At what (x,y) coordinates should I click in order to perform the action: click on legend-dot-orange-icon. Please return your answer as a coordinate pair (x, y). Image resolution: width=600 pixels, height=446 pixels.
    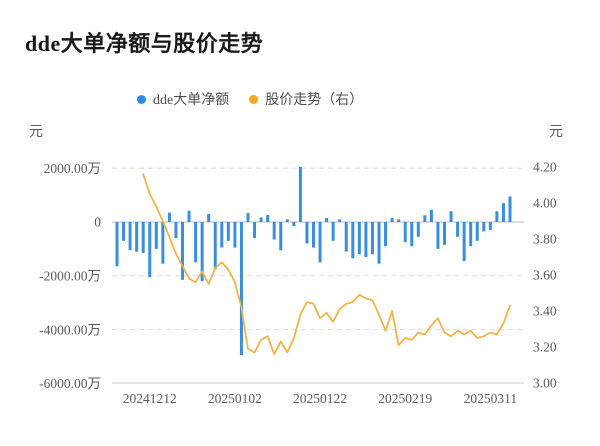
    Looking at the image, I should click on (254, 99).